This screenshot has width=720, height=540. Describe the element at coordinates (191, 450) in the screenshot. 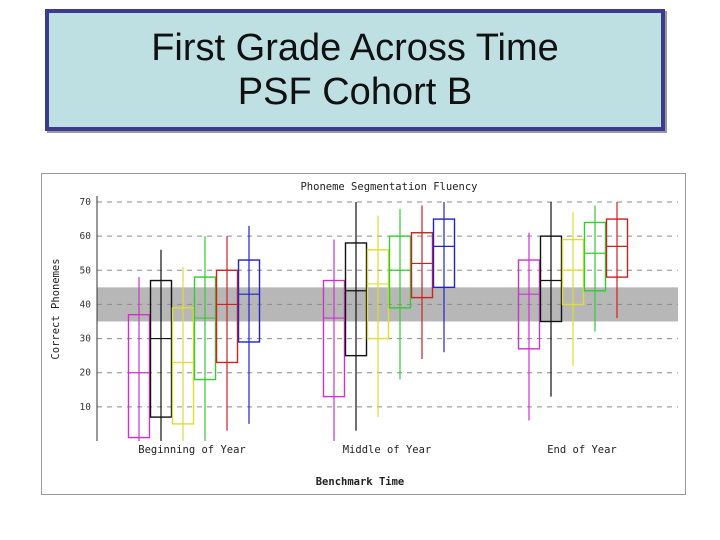

I see `x-category-label: Beginning of Year` at that location.